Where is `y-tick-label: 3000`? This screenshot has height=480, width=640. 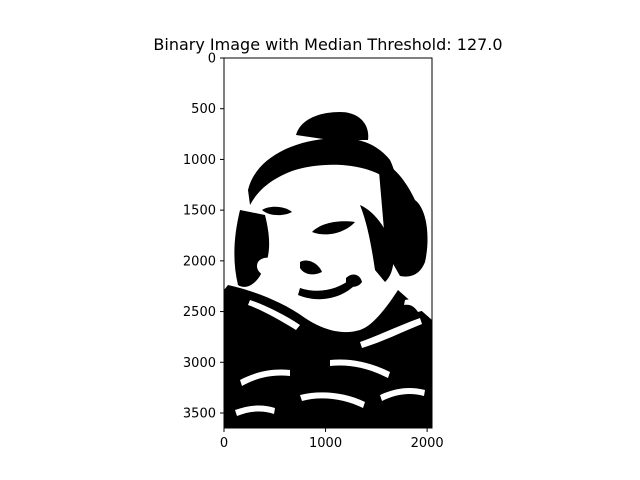
y-tick-label: 3000 is located at coordinates (199, 363).